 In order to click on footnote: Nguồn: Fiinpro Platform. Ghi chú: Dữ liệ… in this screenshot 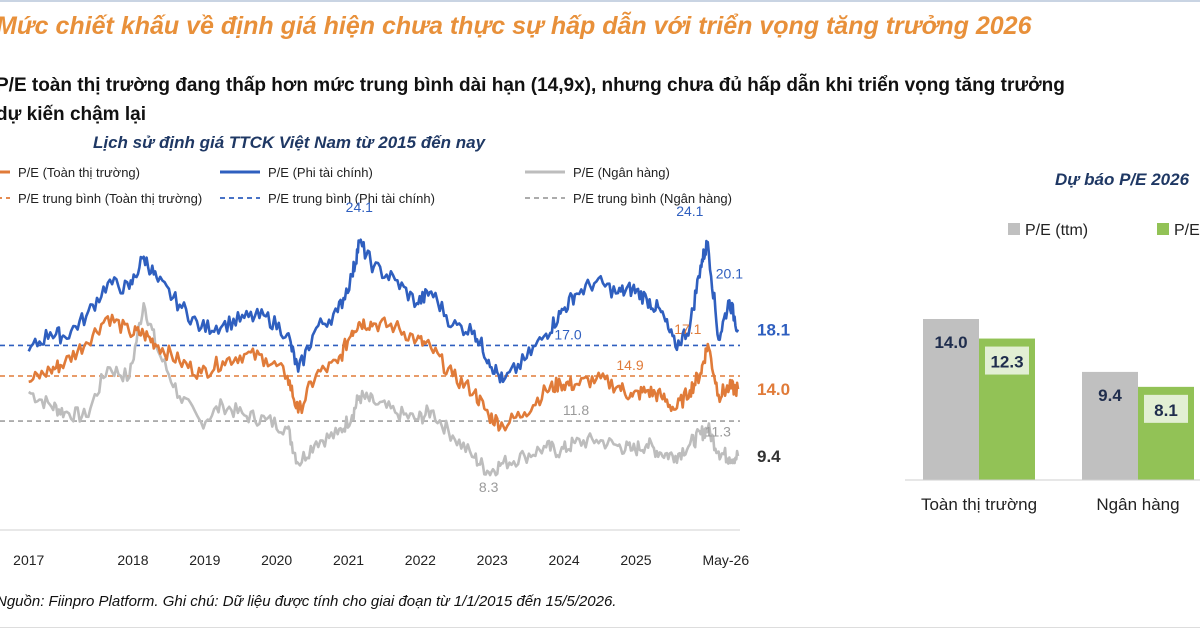, I will do `click(308, 601)`.